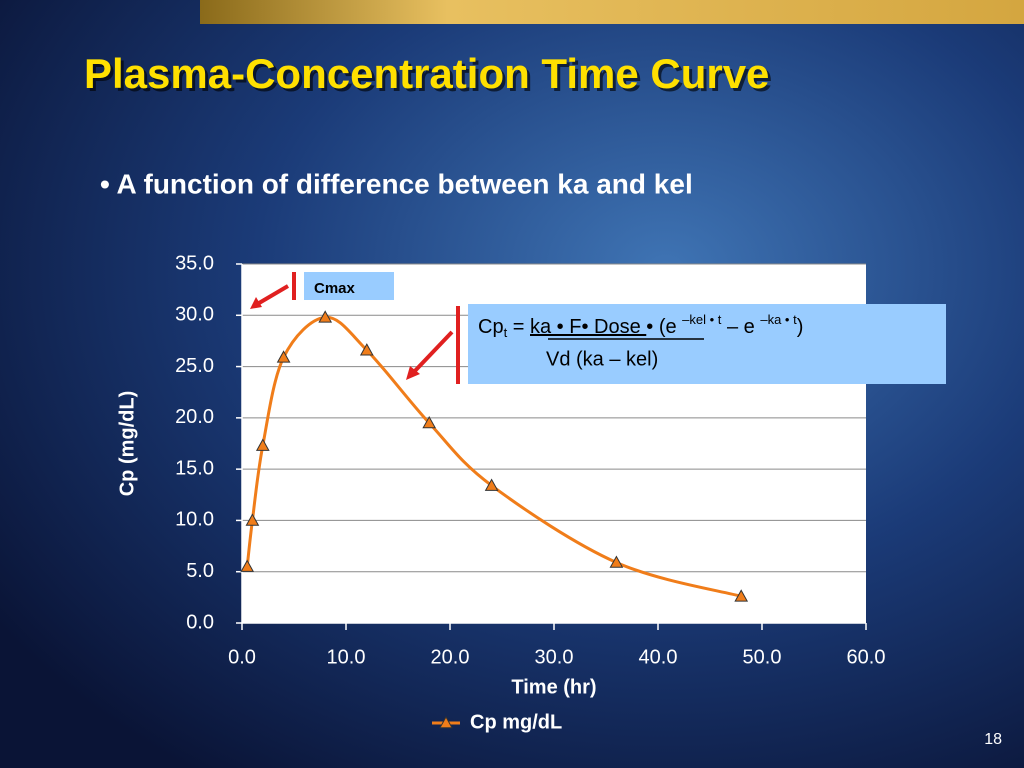 This screenshot has height=768, width=1024. I want to click on y-tick-label: 0.0, so click(200, 622).